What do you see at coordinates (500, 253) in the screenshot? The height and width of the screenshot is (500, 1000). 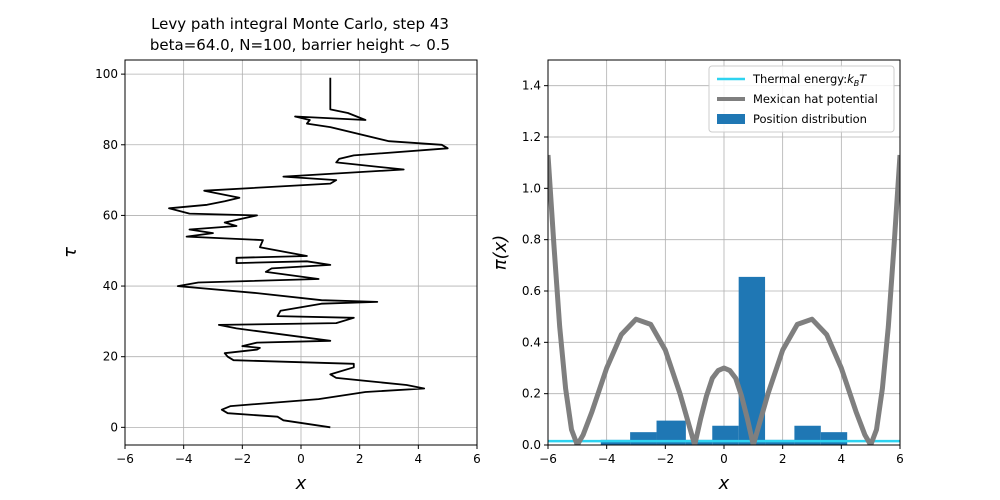 I see `y-axis-label: π(x)` at bounding box center [500, 253].